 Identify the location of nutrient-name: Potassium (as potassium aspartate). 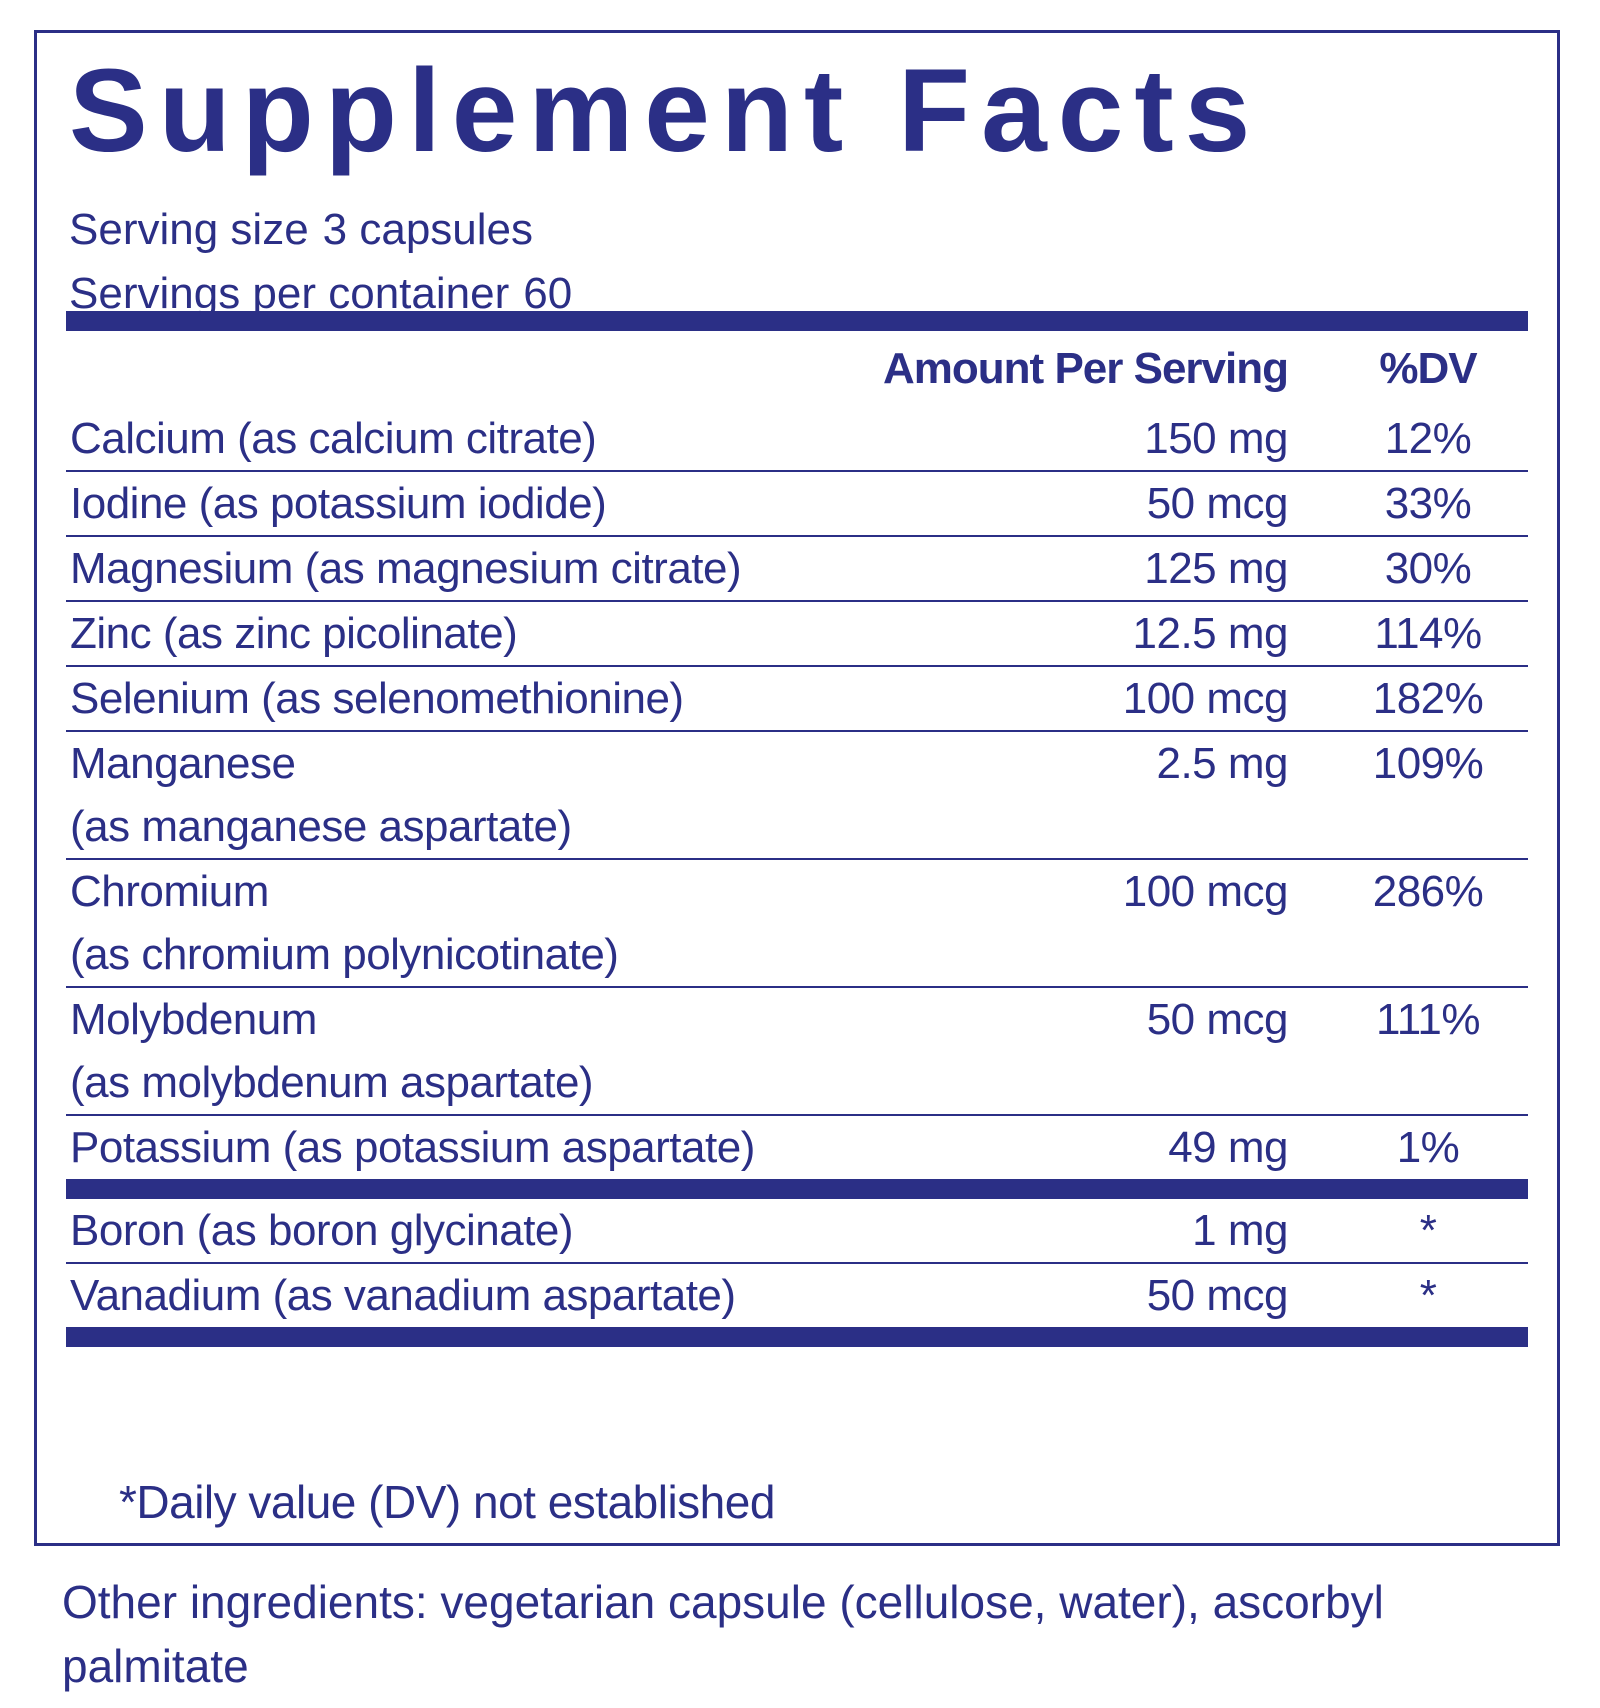
(467, 1147).